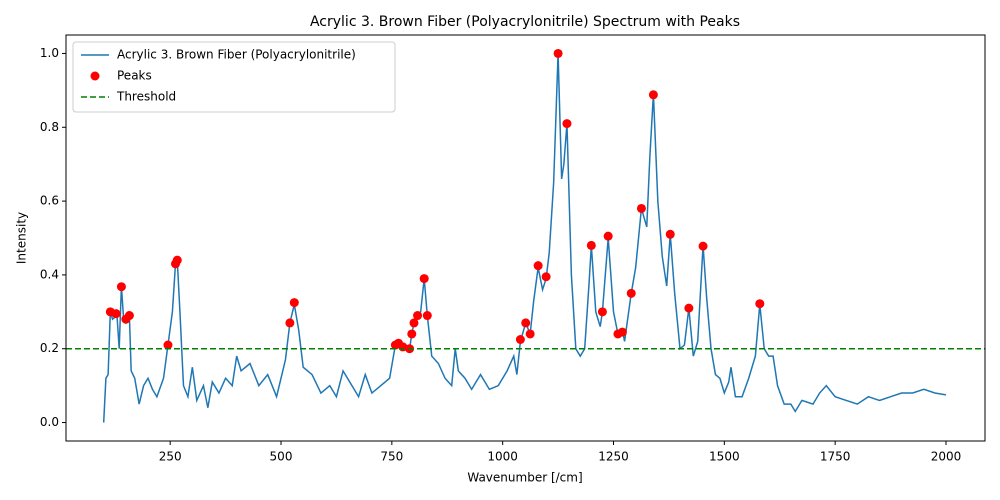  Describe the element at coordinates (49, 53) in the screenshot. I see `y-tick-label: 1.0` at that location.